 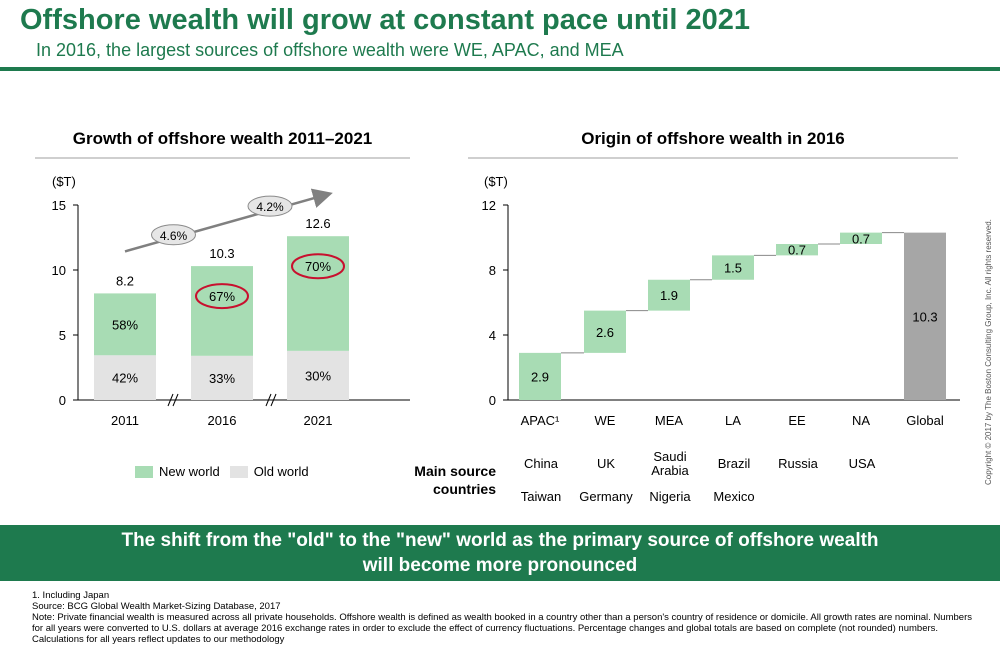 I want to click on main-source-label-line2: countries, so click(x=464, y=489).